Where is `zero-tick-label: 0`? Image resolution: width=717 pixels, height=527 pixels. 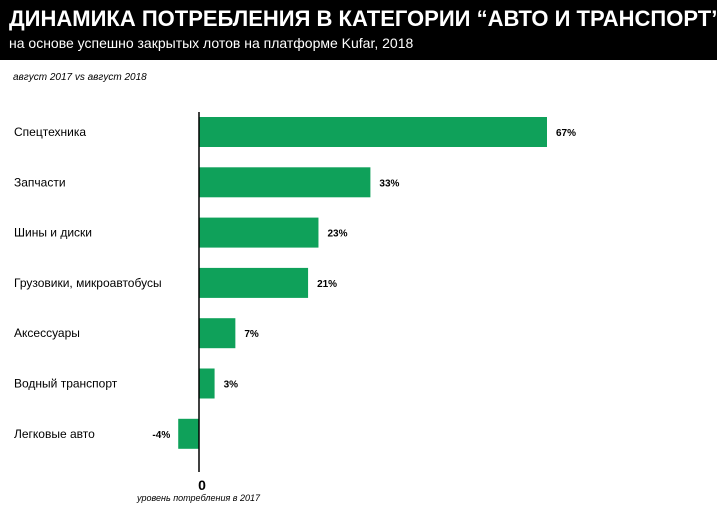 zero-tick-label: 0 is located at coordinates (202, 485).